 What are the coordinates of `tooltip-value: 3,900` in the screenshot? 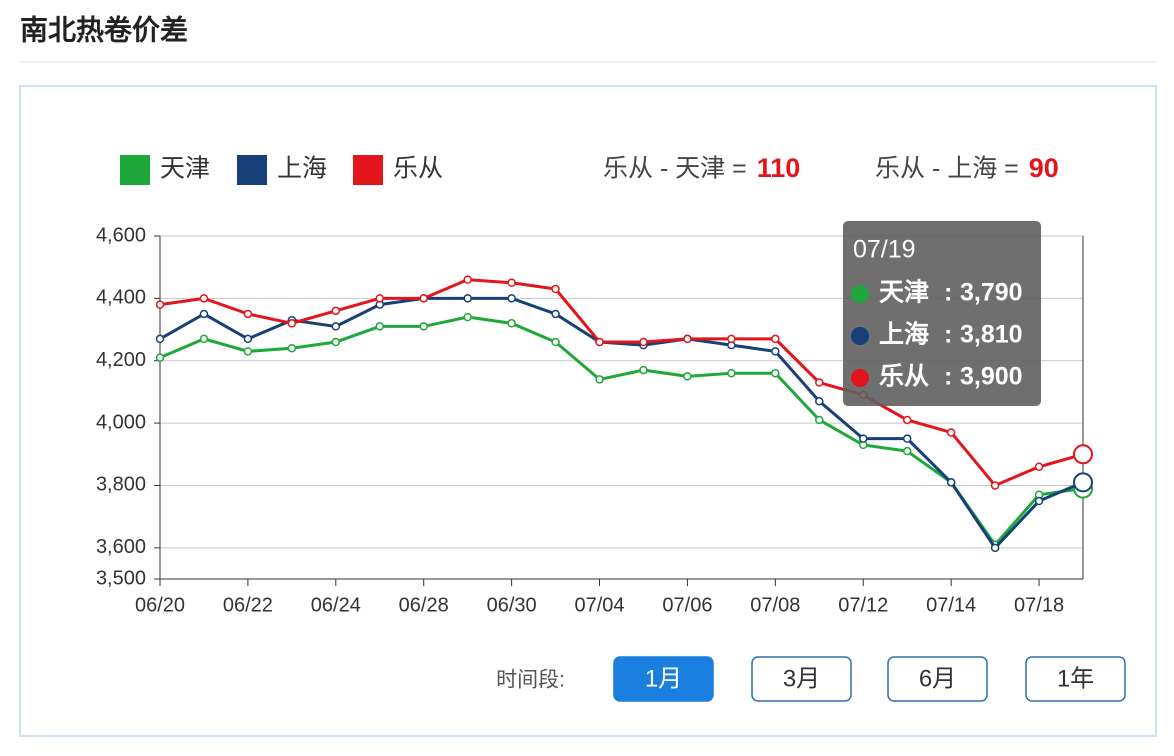 It's located at (991, 377).